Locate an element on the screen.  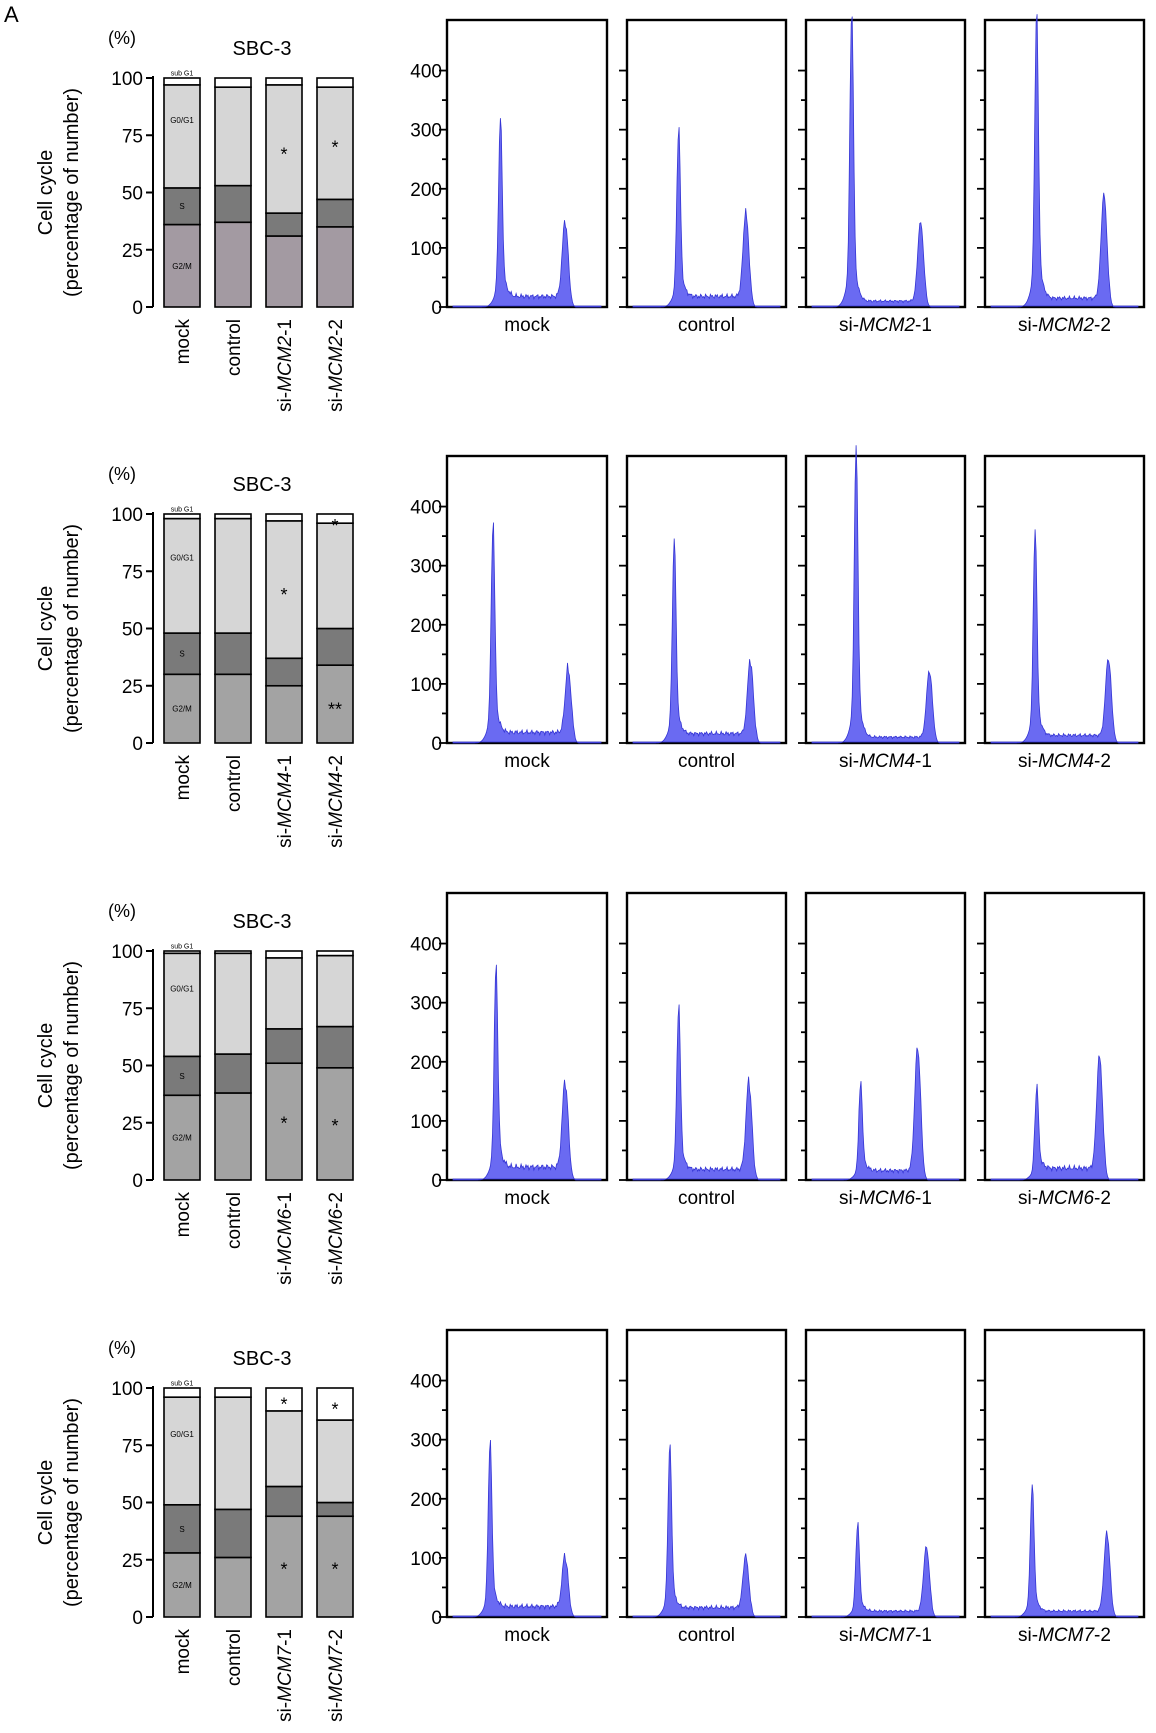
phase-label: S is located at coordinates (181, 206).